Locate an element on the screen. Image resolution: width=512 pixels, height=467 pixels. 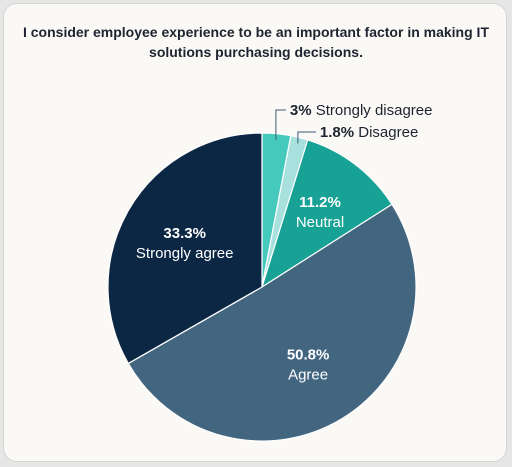
slice-label-neutral: Neutral is located at coordinates (320, 222).